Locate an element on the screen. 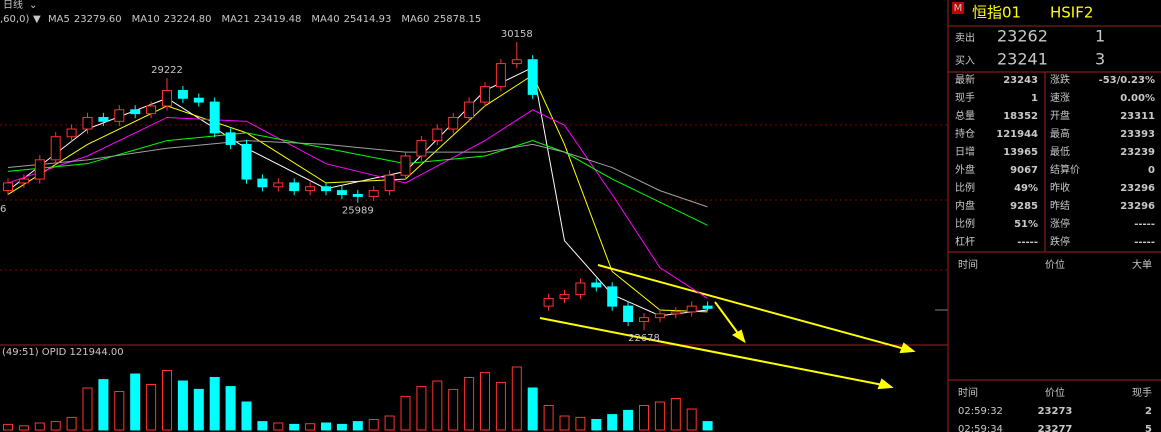 The width and height of the screenshot is (1161, 432). field-value: 9285 is located at coordinates (1024, 206).